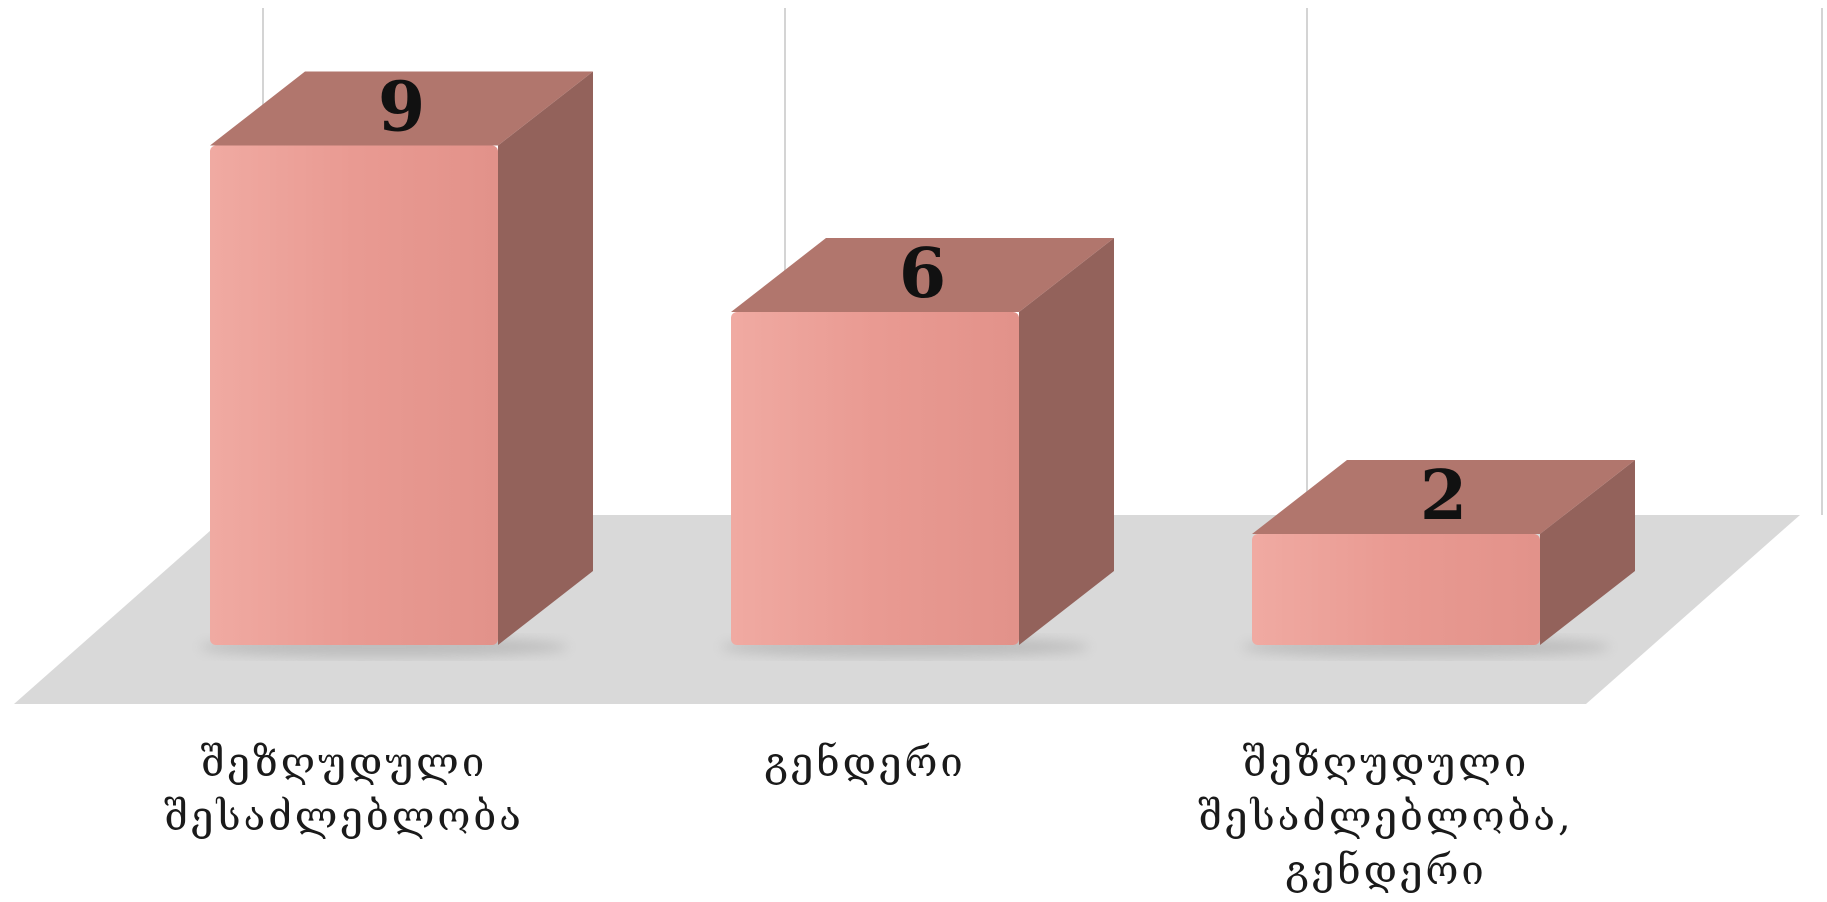 This screenshot has width=1827, height=902. I want to click on category-label-1: შეზღუდული შესაძლებლობა, so click(344, 790).